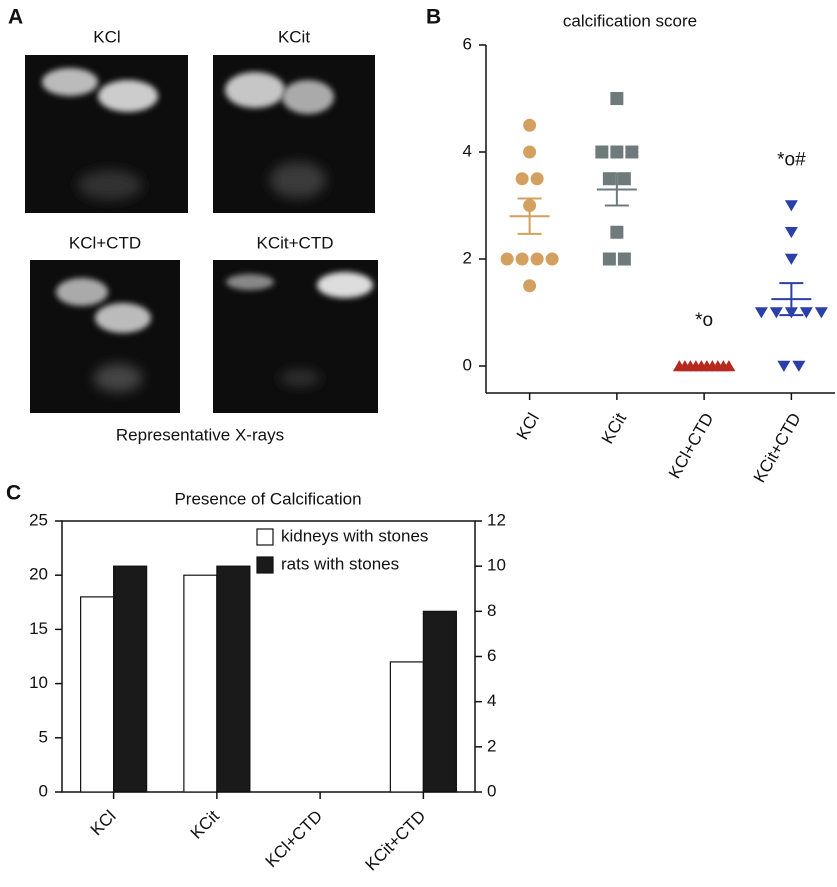 The image size is (837, 887). I want to click on y2-tick-label: 4, so click(491, 700).